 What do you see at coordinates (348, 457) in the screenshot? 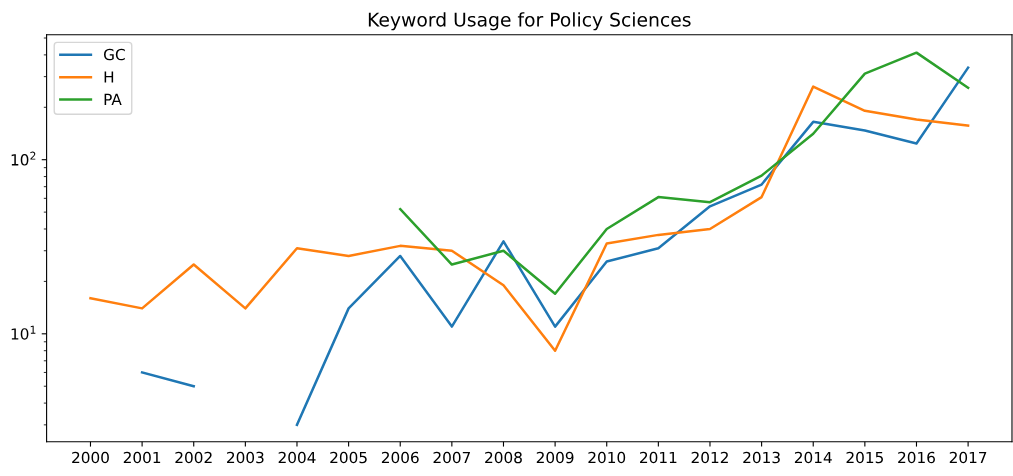
I see `x-tick-label: 2005` at bounding box center [348, 457].